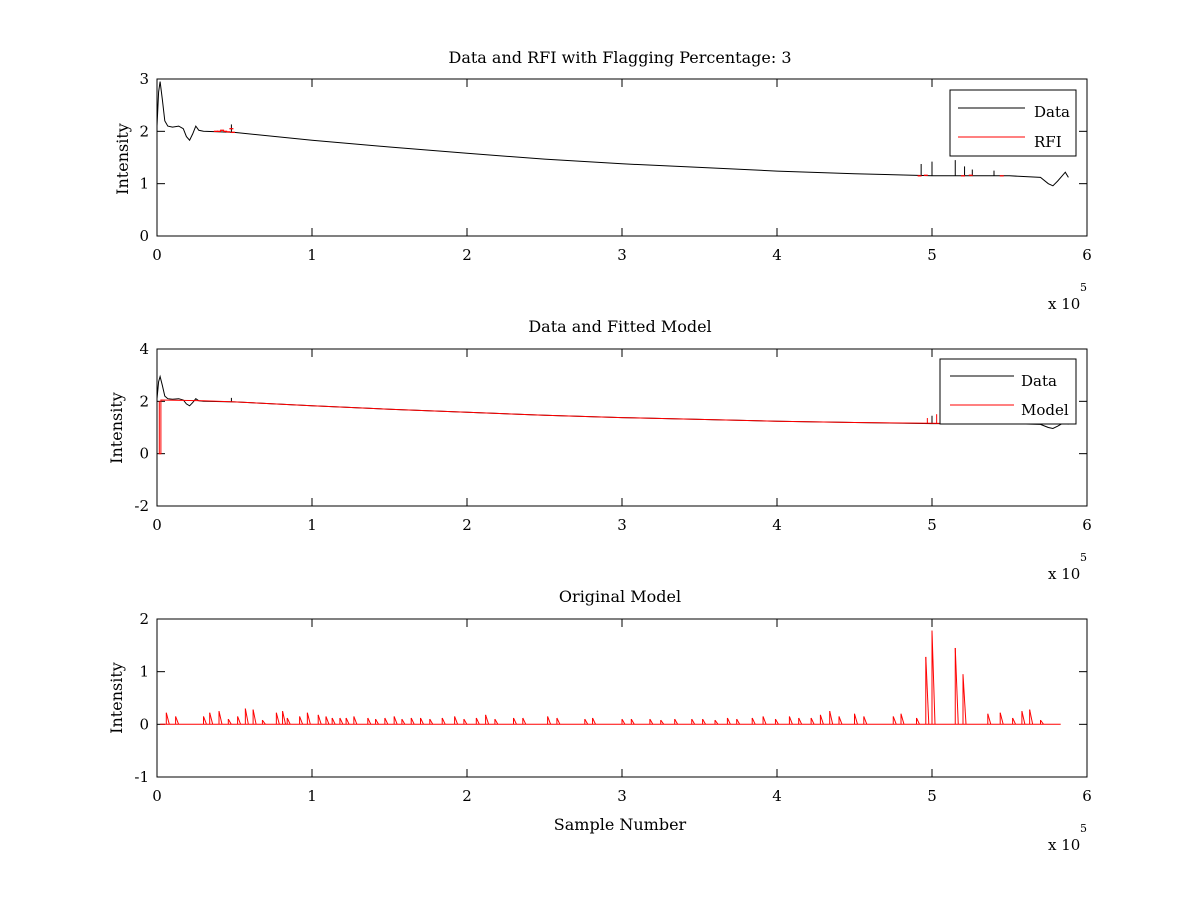 The image size is (1200, 900). I want to click on chart-title: Data and Fitted Model, so click(619, 326).